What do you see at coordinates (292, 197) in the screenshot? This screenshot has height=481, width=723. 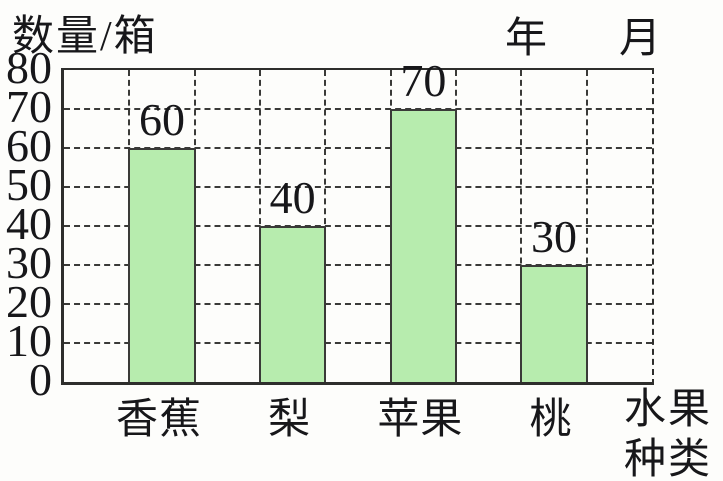 I see `bar-value-label: 40` at bounding box center [292, 197].